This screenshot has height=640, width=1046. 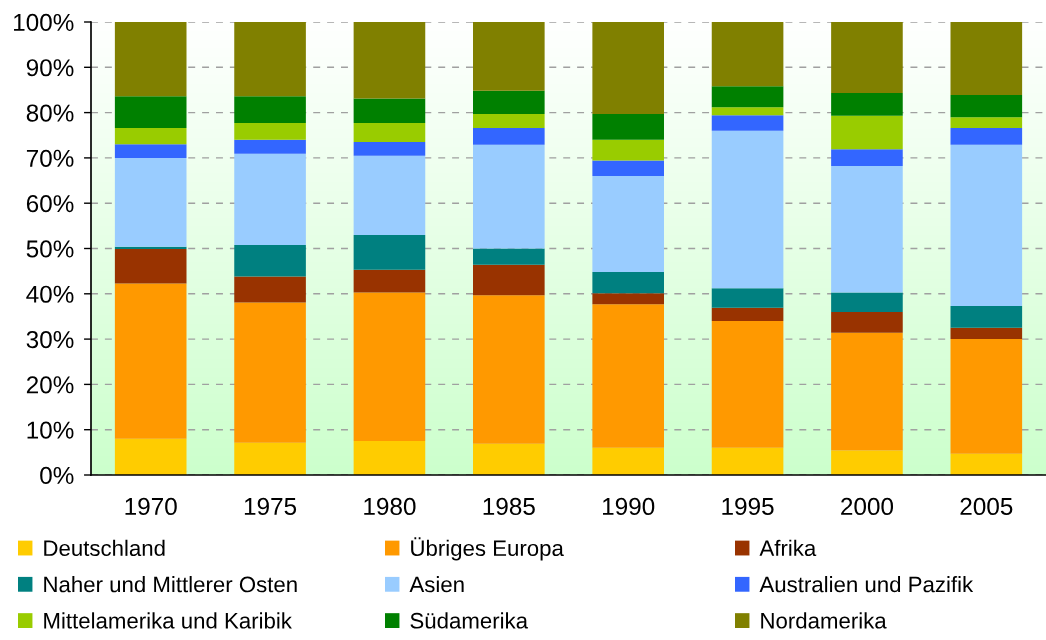 I want to click on x-tick-label: 2005, so click(x=986, y=506).